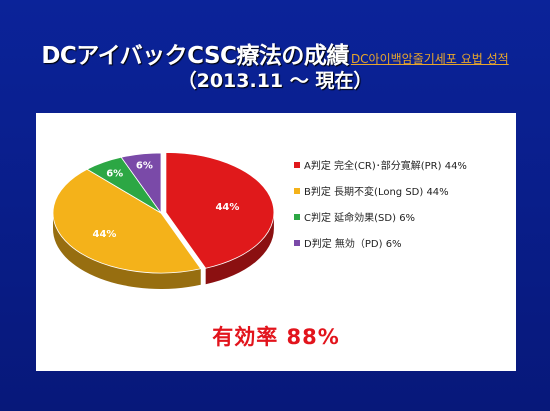  I want to click on legend-label-a: A判定 完全(CR)･部分寛解(PR) 44%, so click(385, 166).